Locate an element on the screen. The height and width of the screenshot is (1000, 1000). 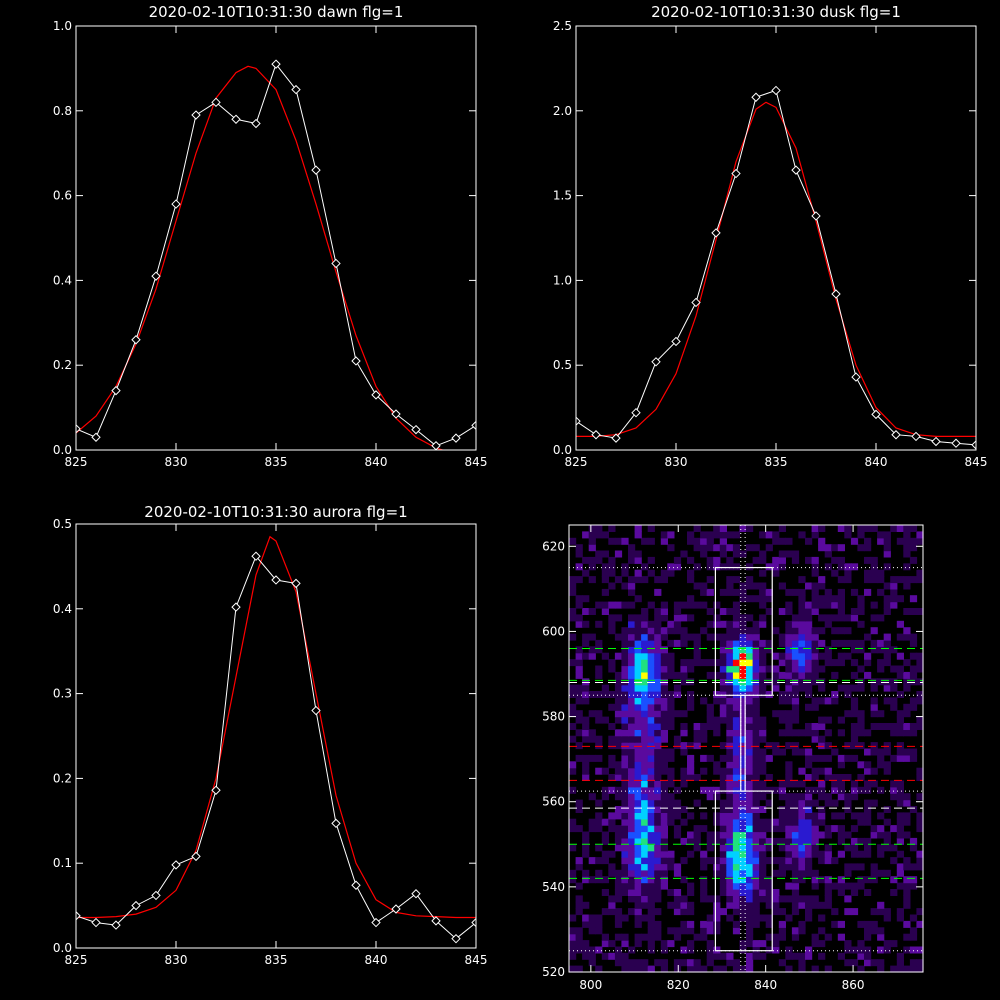
y-tick-label-dawn: 0.4 is located at coordinates (62, 280).